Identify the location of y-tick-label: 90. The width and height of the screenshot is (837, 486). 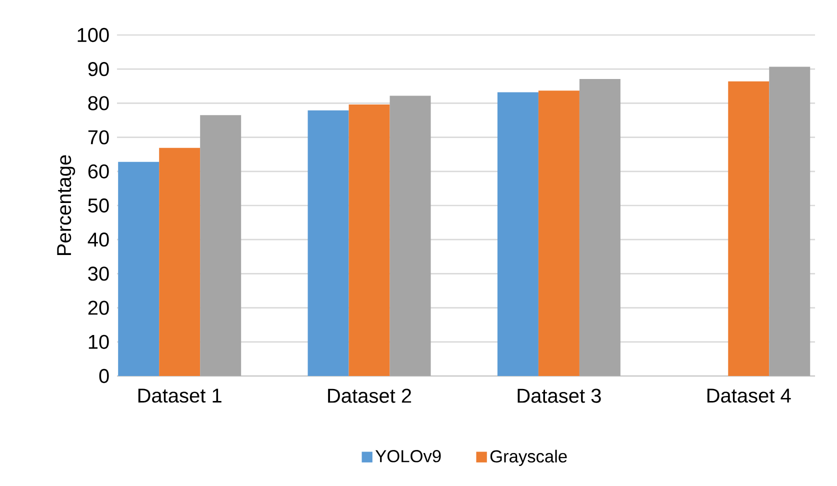
(98, 69).